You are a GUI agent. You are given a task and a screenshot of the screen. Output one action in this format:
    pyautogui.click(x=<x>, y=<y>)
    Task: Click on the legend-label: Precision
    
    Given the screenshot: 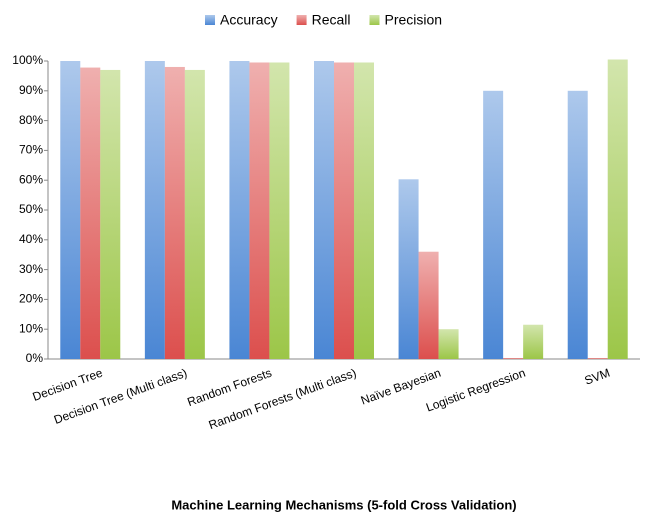 What is the action you would take?
    pyautogui.click(x=413, y=20)
    